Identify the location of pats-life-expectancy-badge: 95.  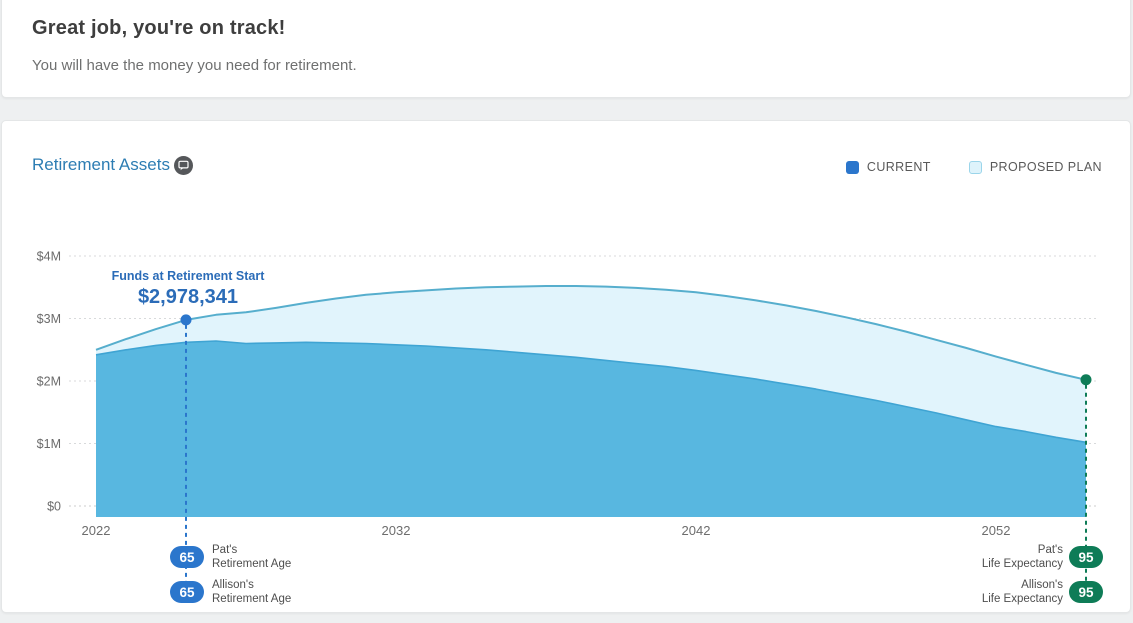
(1086, 557).